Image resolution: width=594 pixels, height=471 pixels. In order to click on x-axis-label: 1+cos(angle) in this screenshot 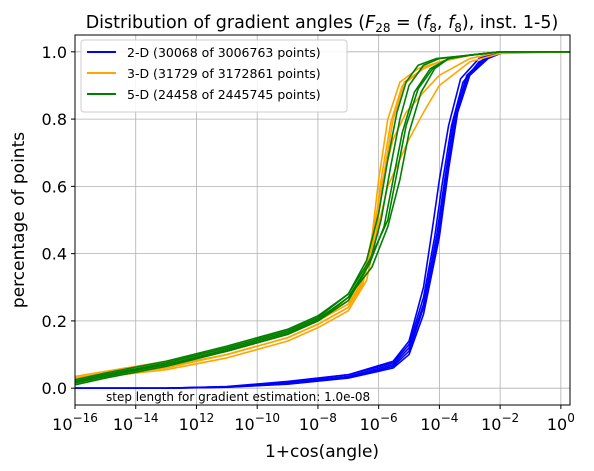, I will do `click(322, 452)`.